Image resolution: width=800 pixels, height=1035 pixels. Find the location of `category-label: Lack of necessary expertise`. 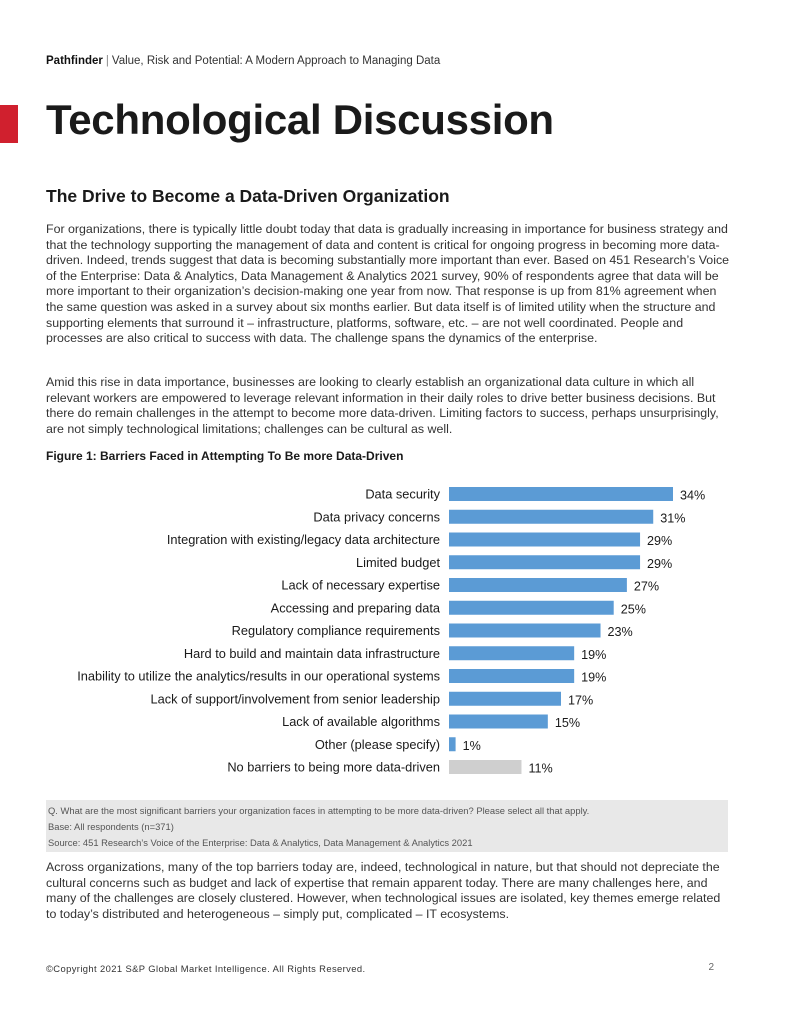

category-label: Lack of necessary expertise is located at coordinates (360, 585).